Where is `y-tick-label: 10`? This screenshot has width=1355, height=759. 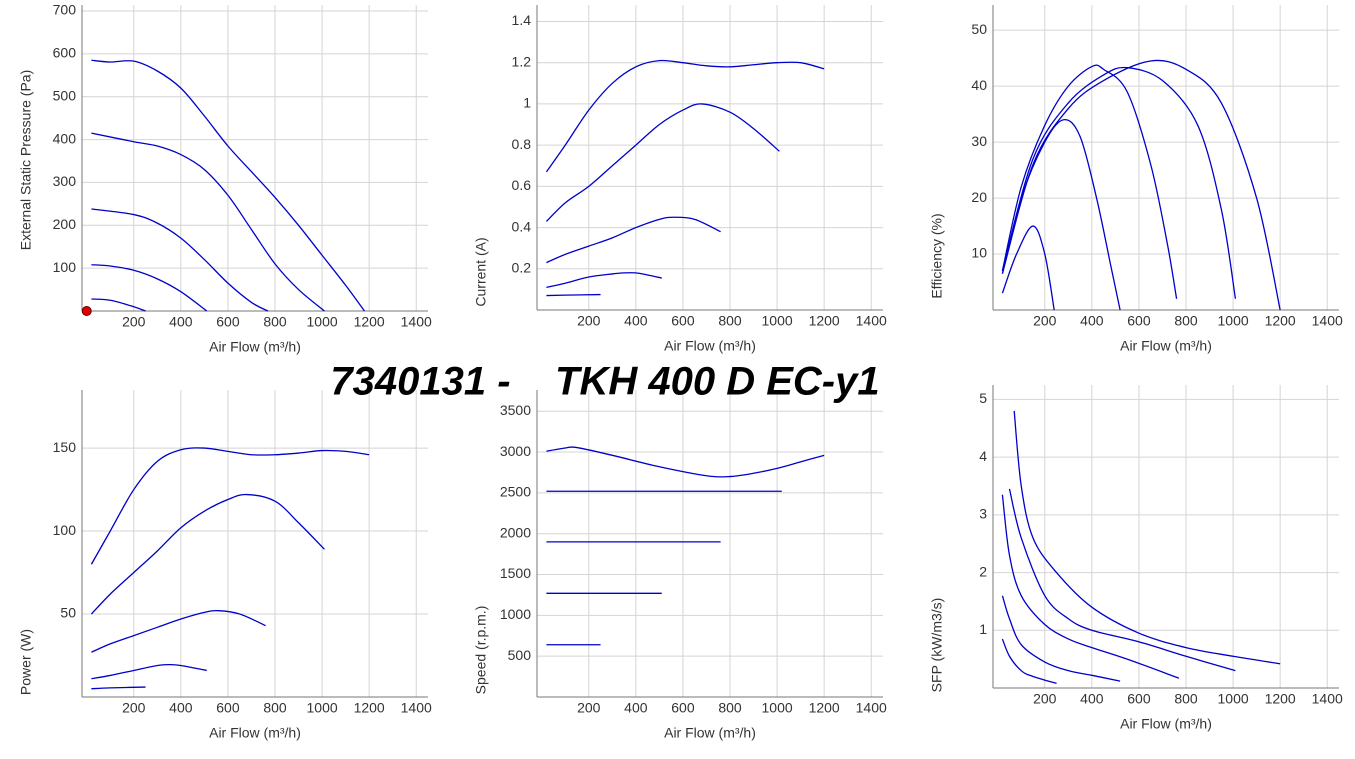 y-tick-label: 10 is located at coordinates (979, 253).